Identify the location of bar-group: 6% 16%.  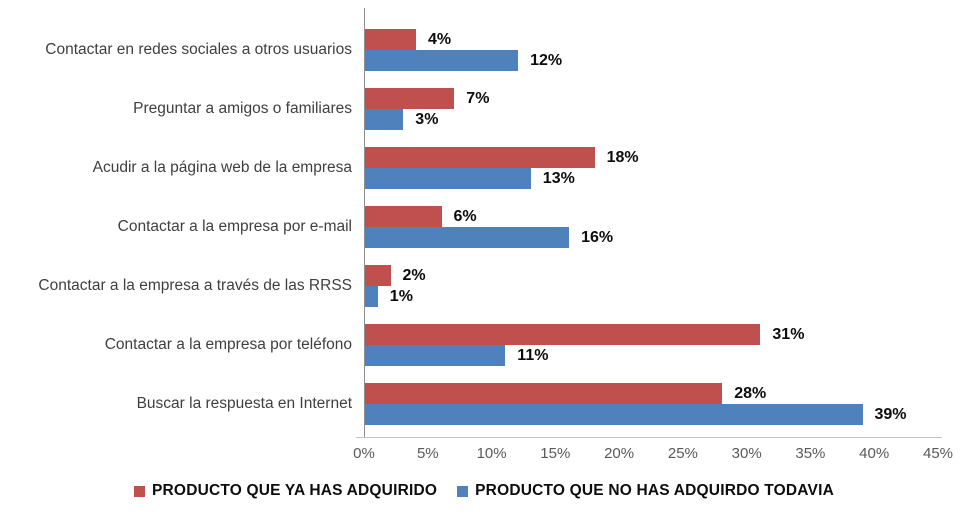
(652, 227).